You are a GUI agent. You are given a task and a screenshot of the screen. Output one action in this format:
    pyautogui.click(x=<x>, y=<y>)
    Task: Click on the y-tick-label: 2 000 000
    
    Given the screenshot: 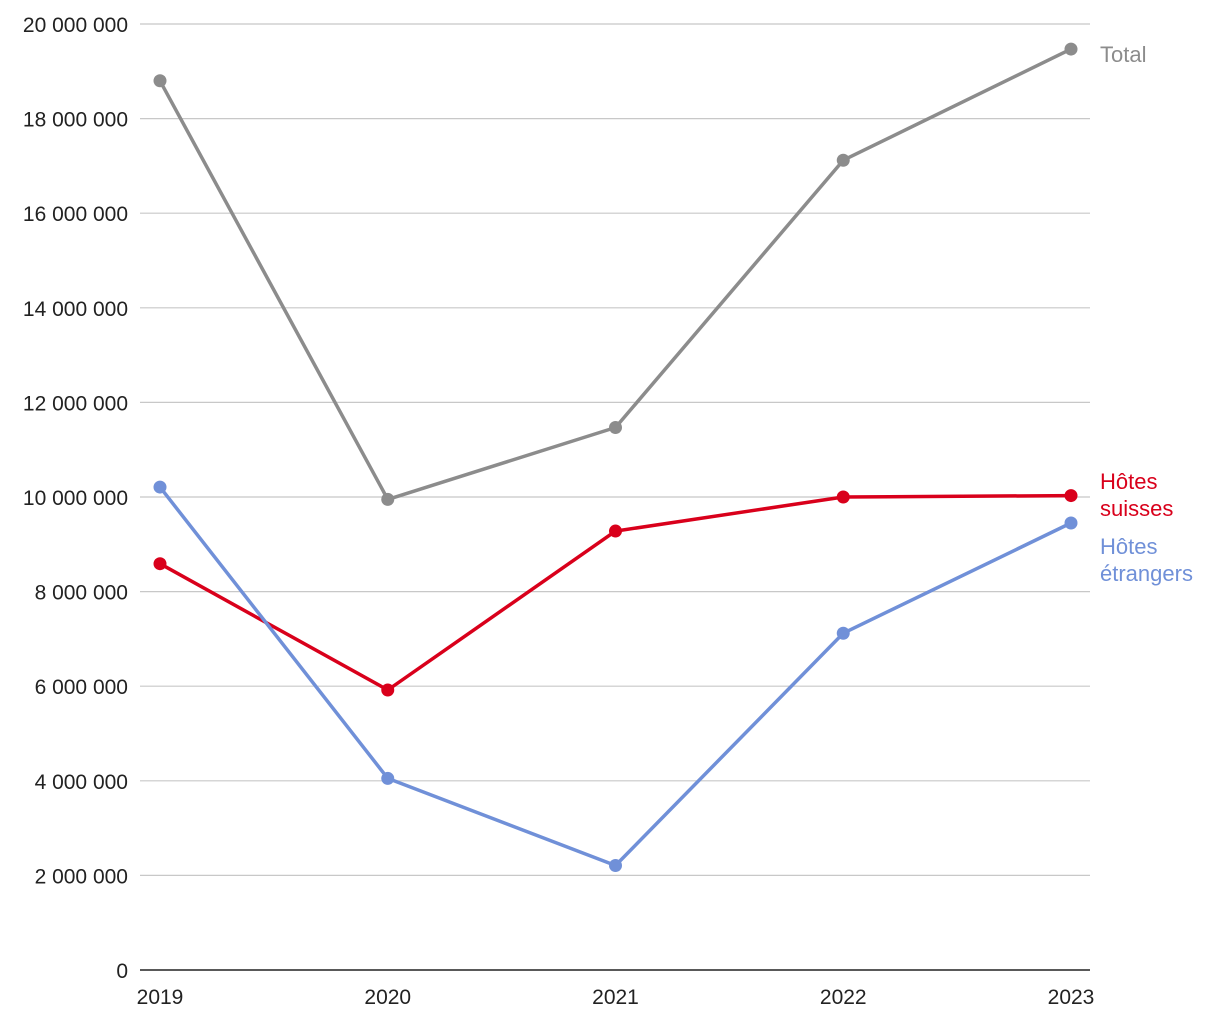 What is the action you would take?
    pyautogui.click(x=81, y=876)
    